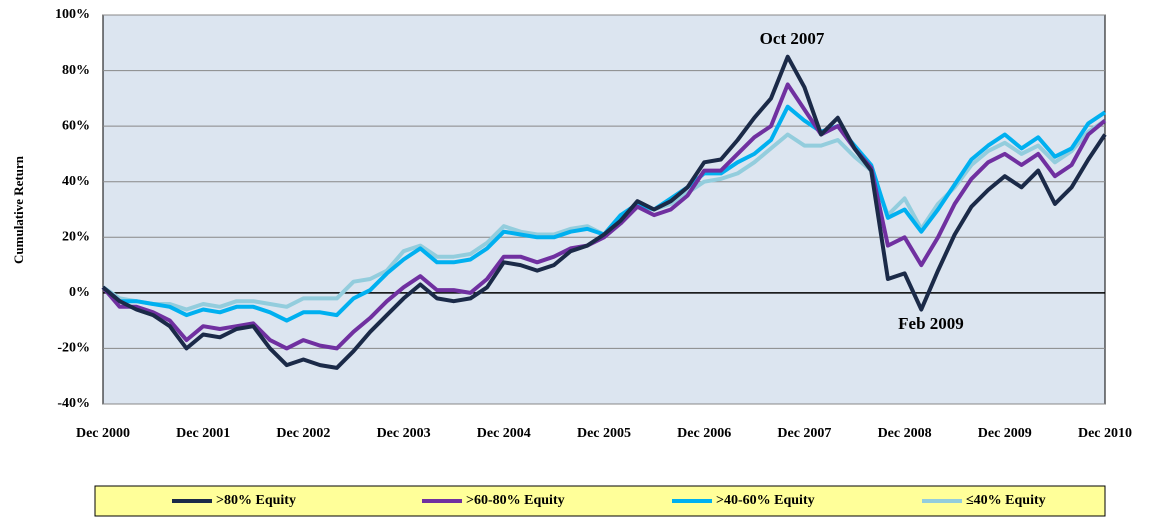 The height and width of the screenshot is (518, 1149). Describe the element at coordinates (504, 433) in the screenshot. I see `x-tick-label: Dec 2004` at that location.